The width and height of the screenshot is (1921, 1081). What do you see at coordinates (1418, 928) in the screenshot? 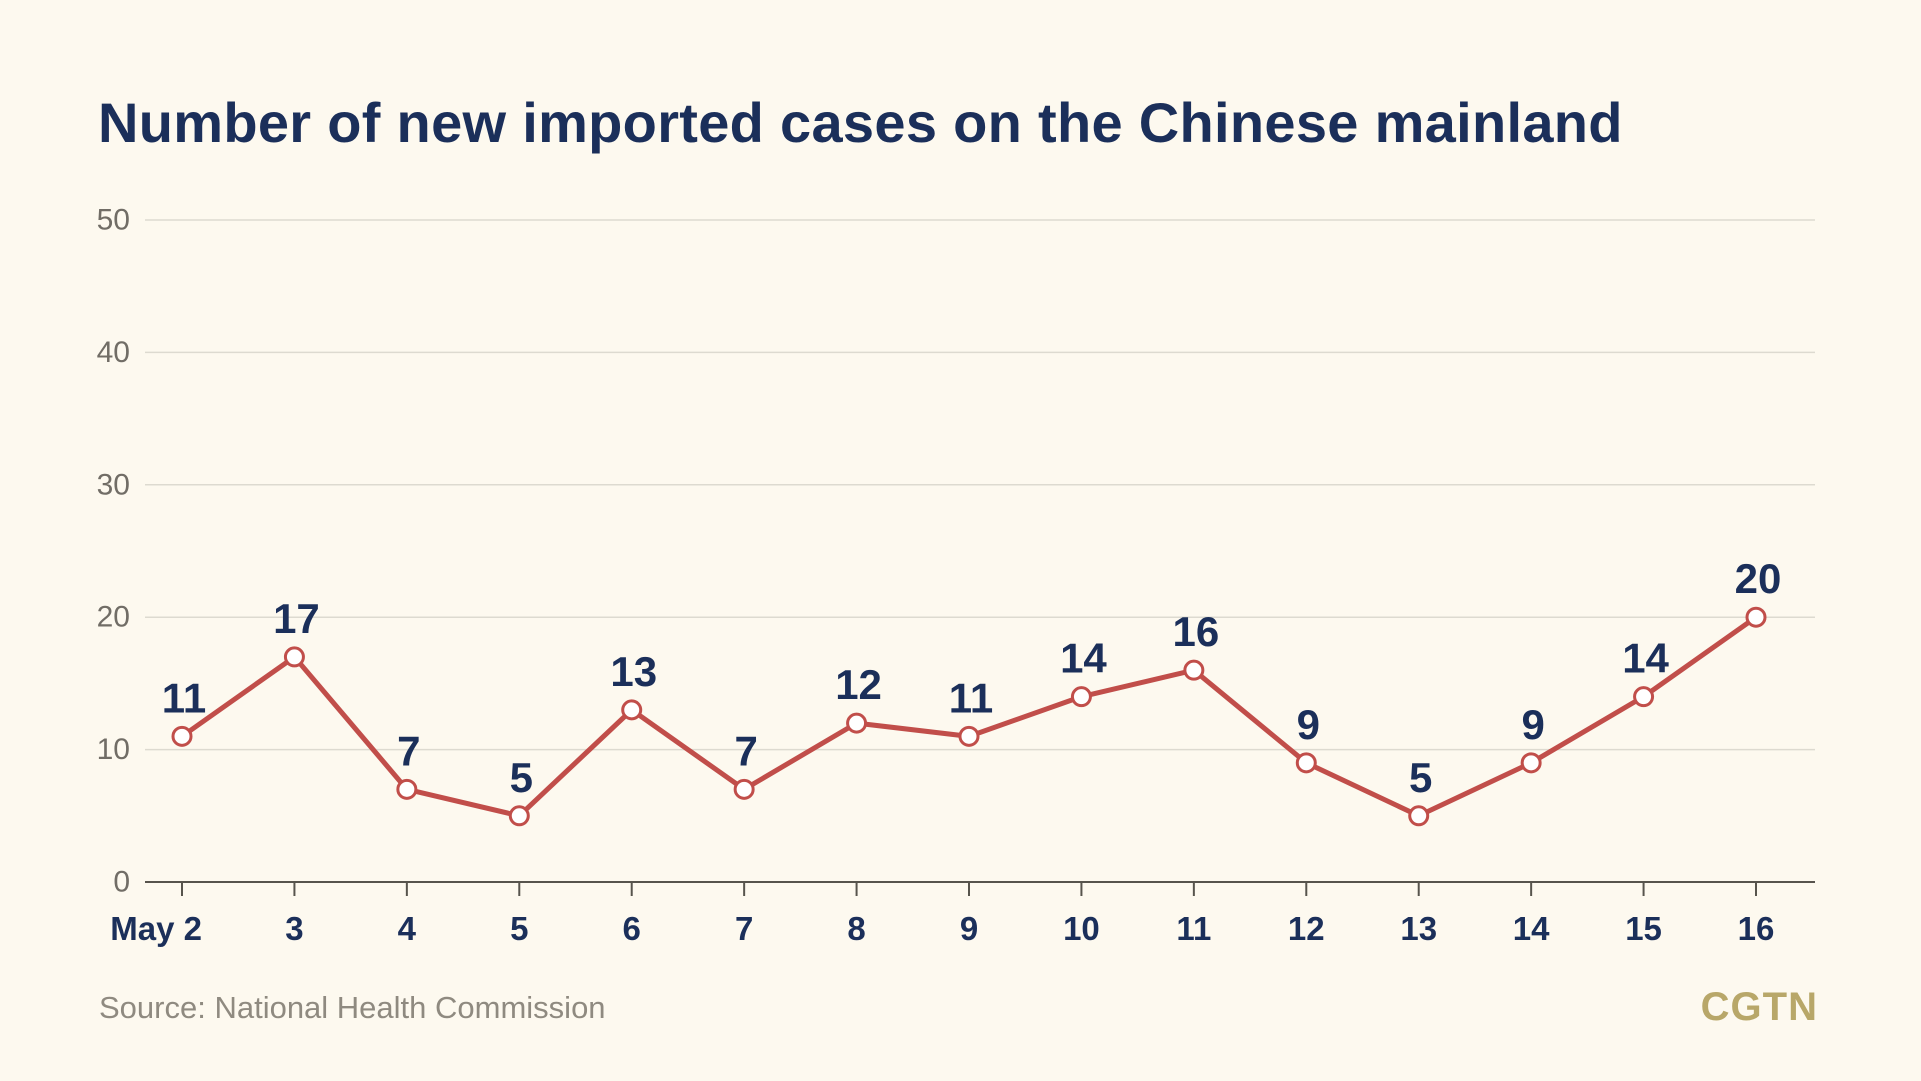
I see `x-tick-label: 13` at bounding box center [1418, 928].